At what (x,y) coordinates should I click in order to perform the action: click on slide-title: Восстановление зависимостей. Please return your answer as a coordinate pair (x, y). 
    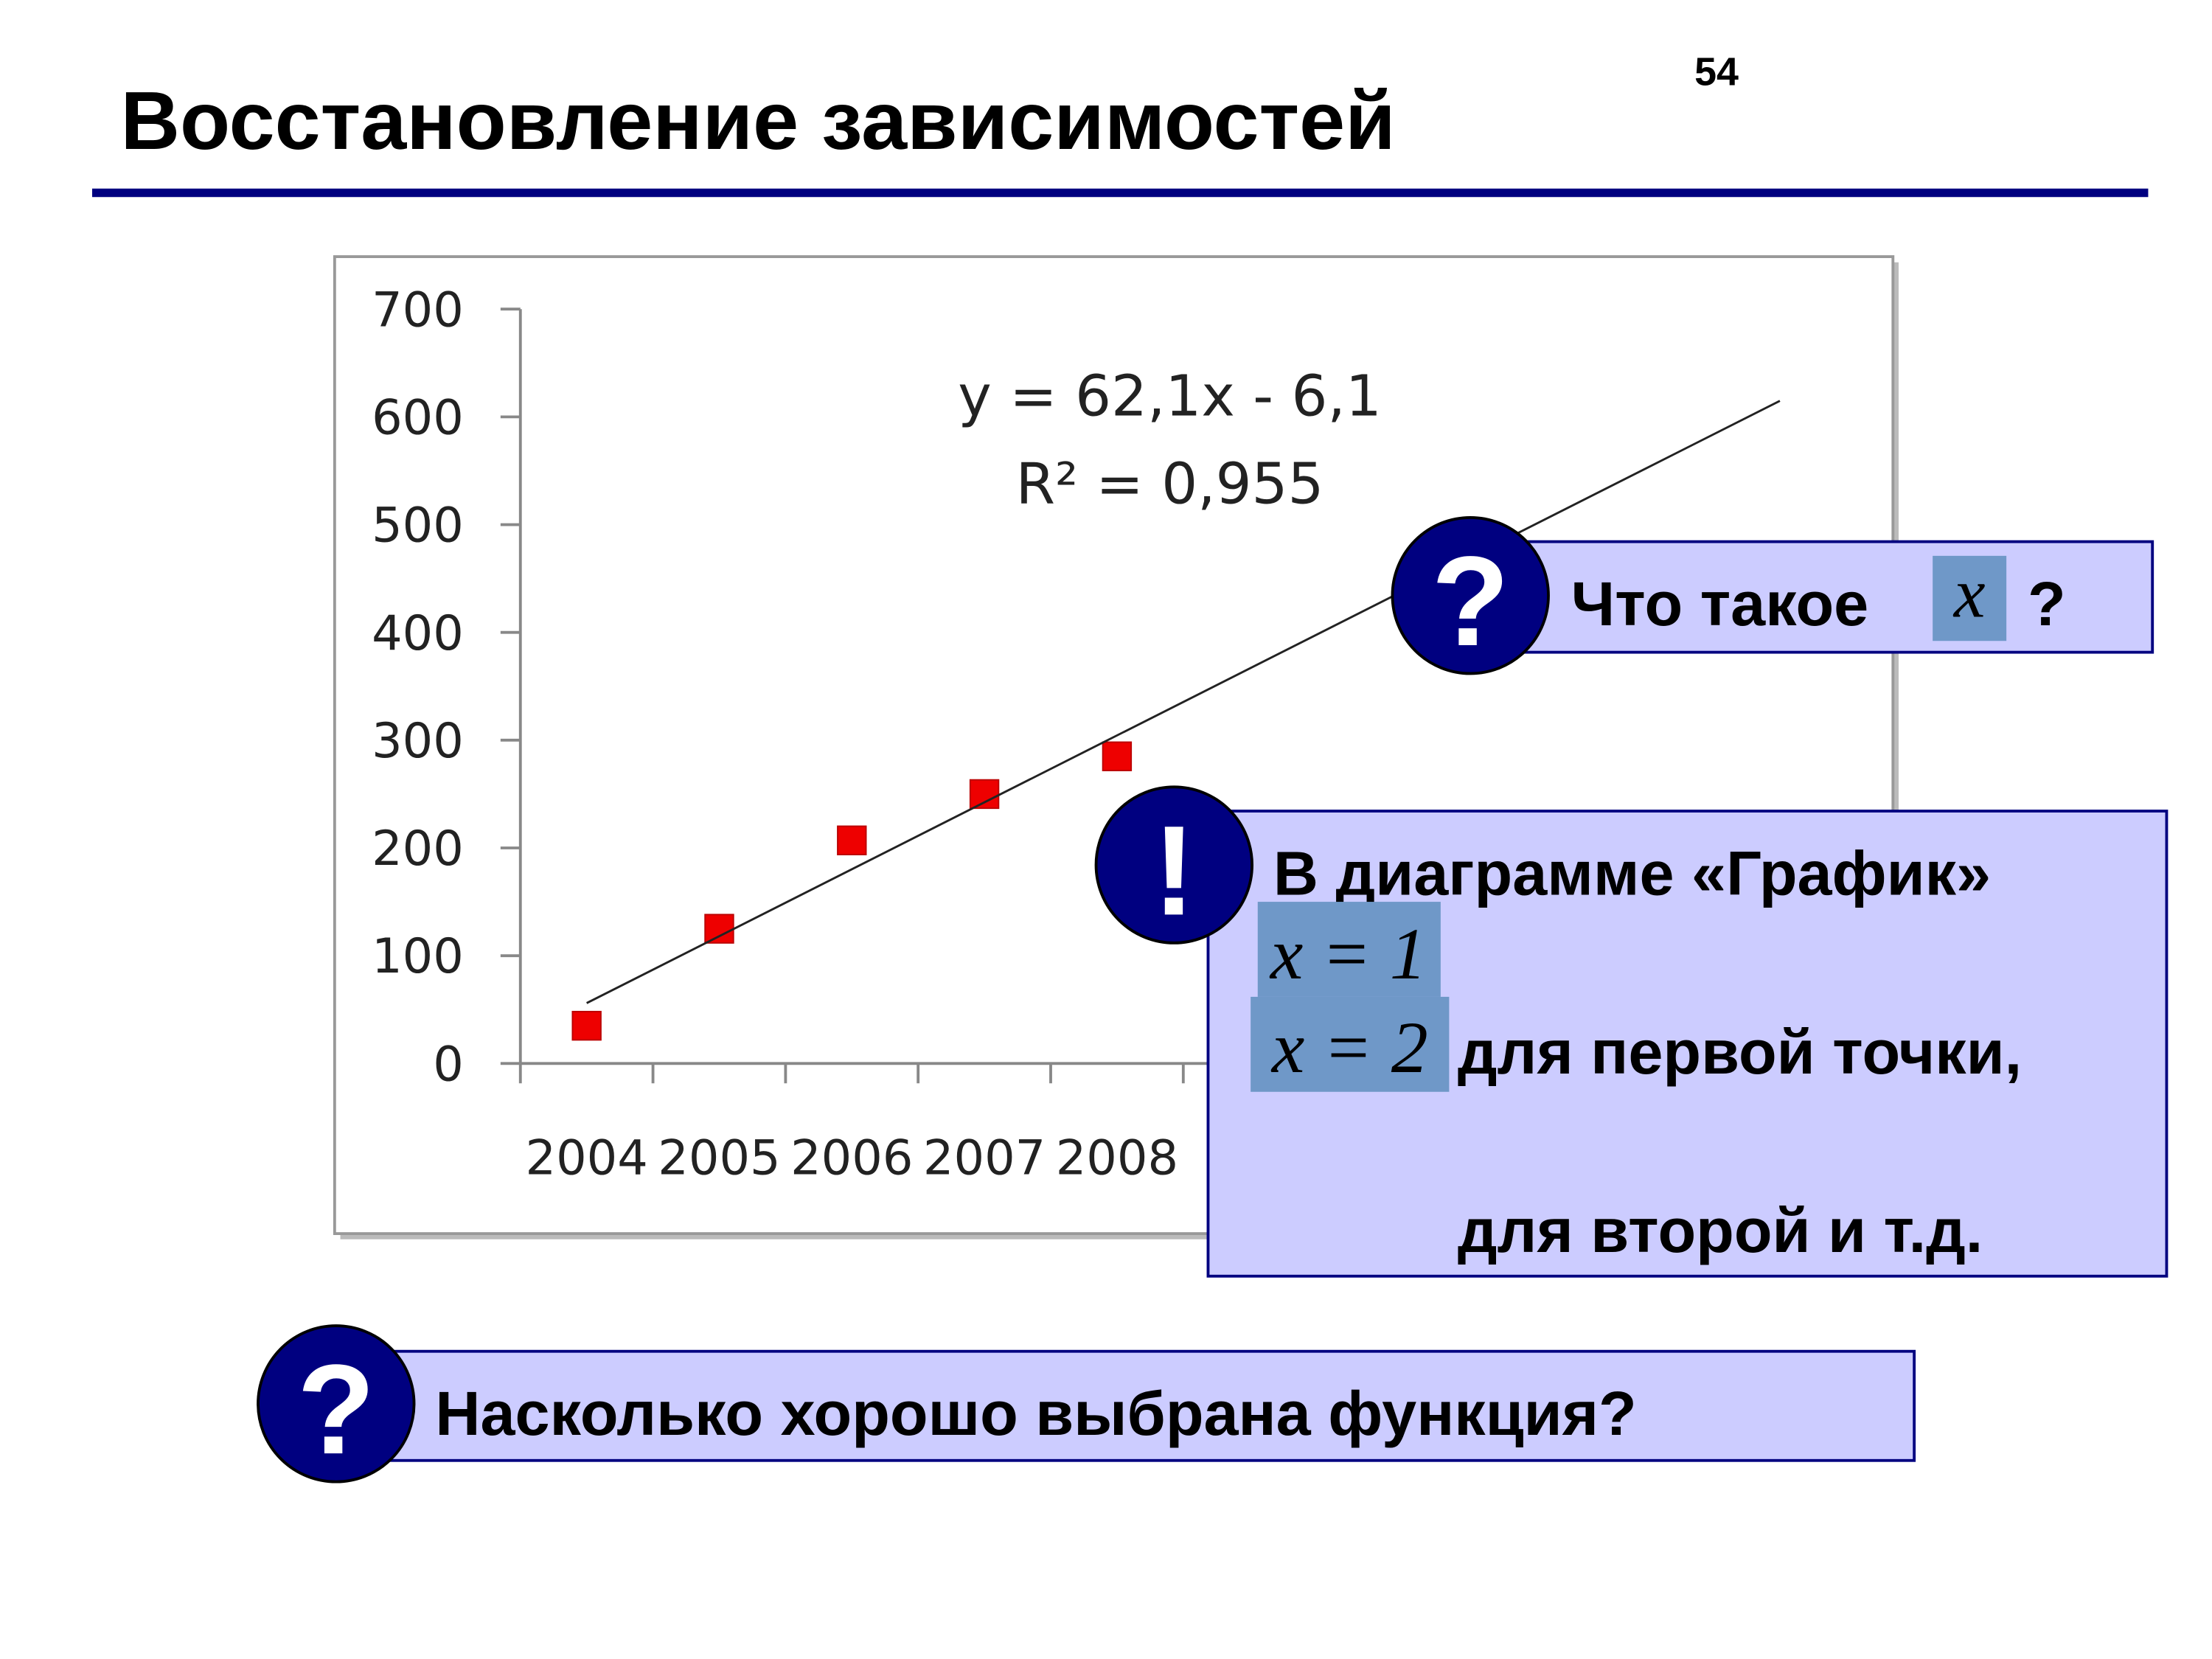
    Looking at the image, I should click on (757, 120).